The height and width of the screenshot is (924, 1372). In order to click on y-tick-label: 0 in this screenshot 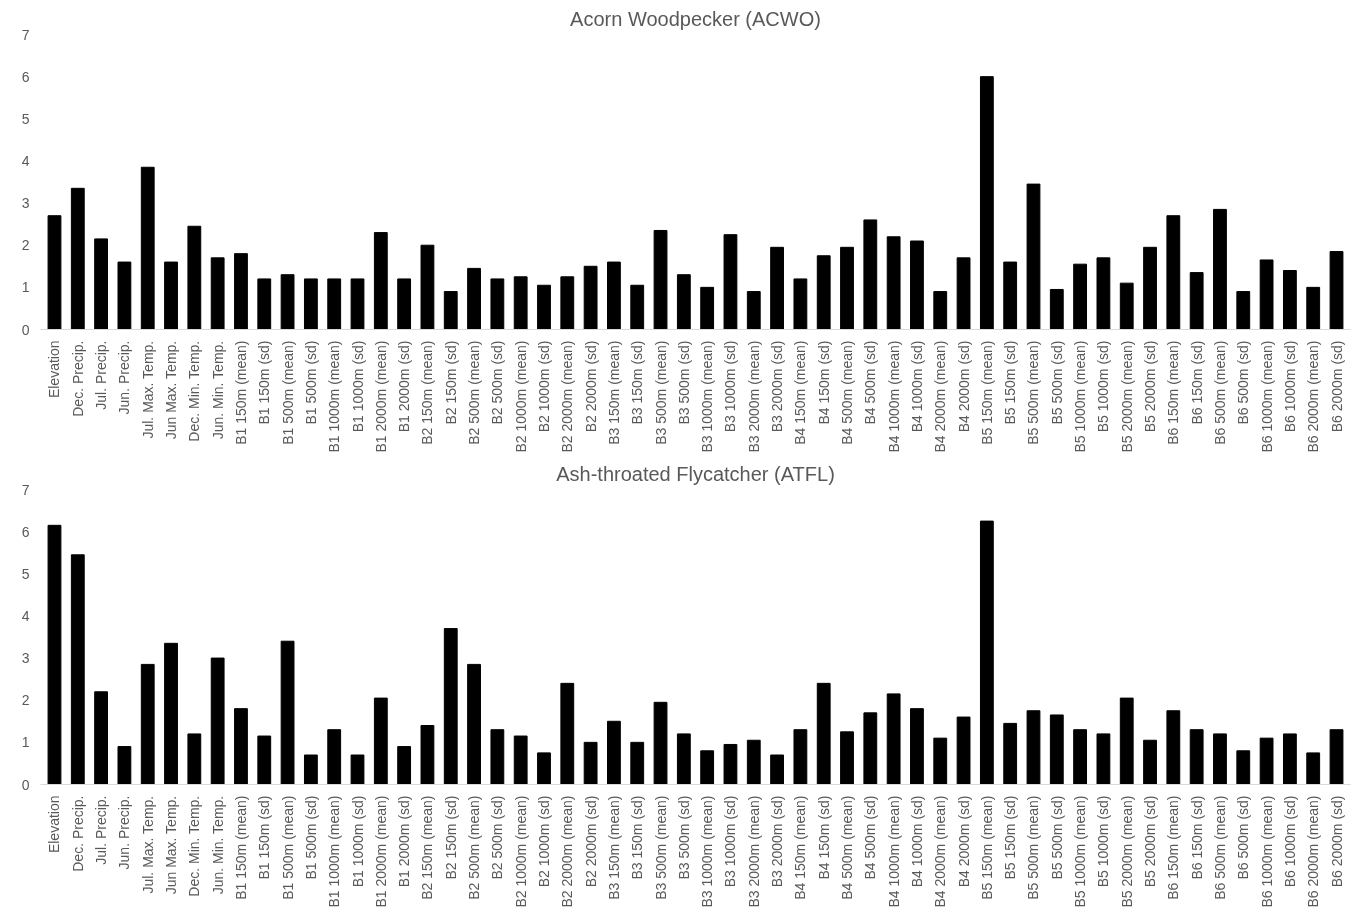, I will do `click(25, 329)`.